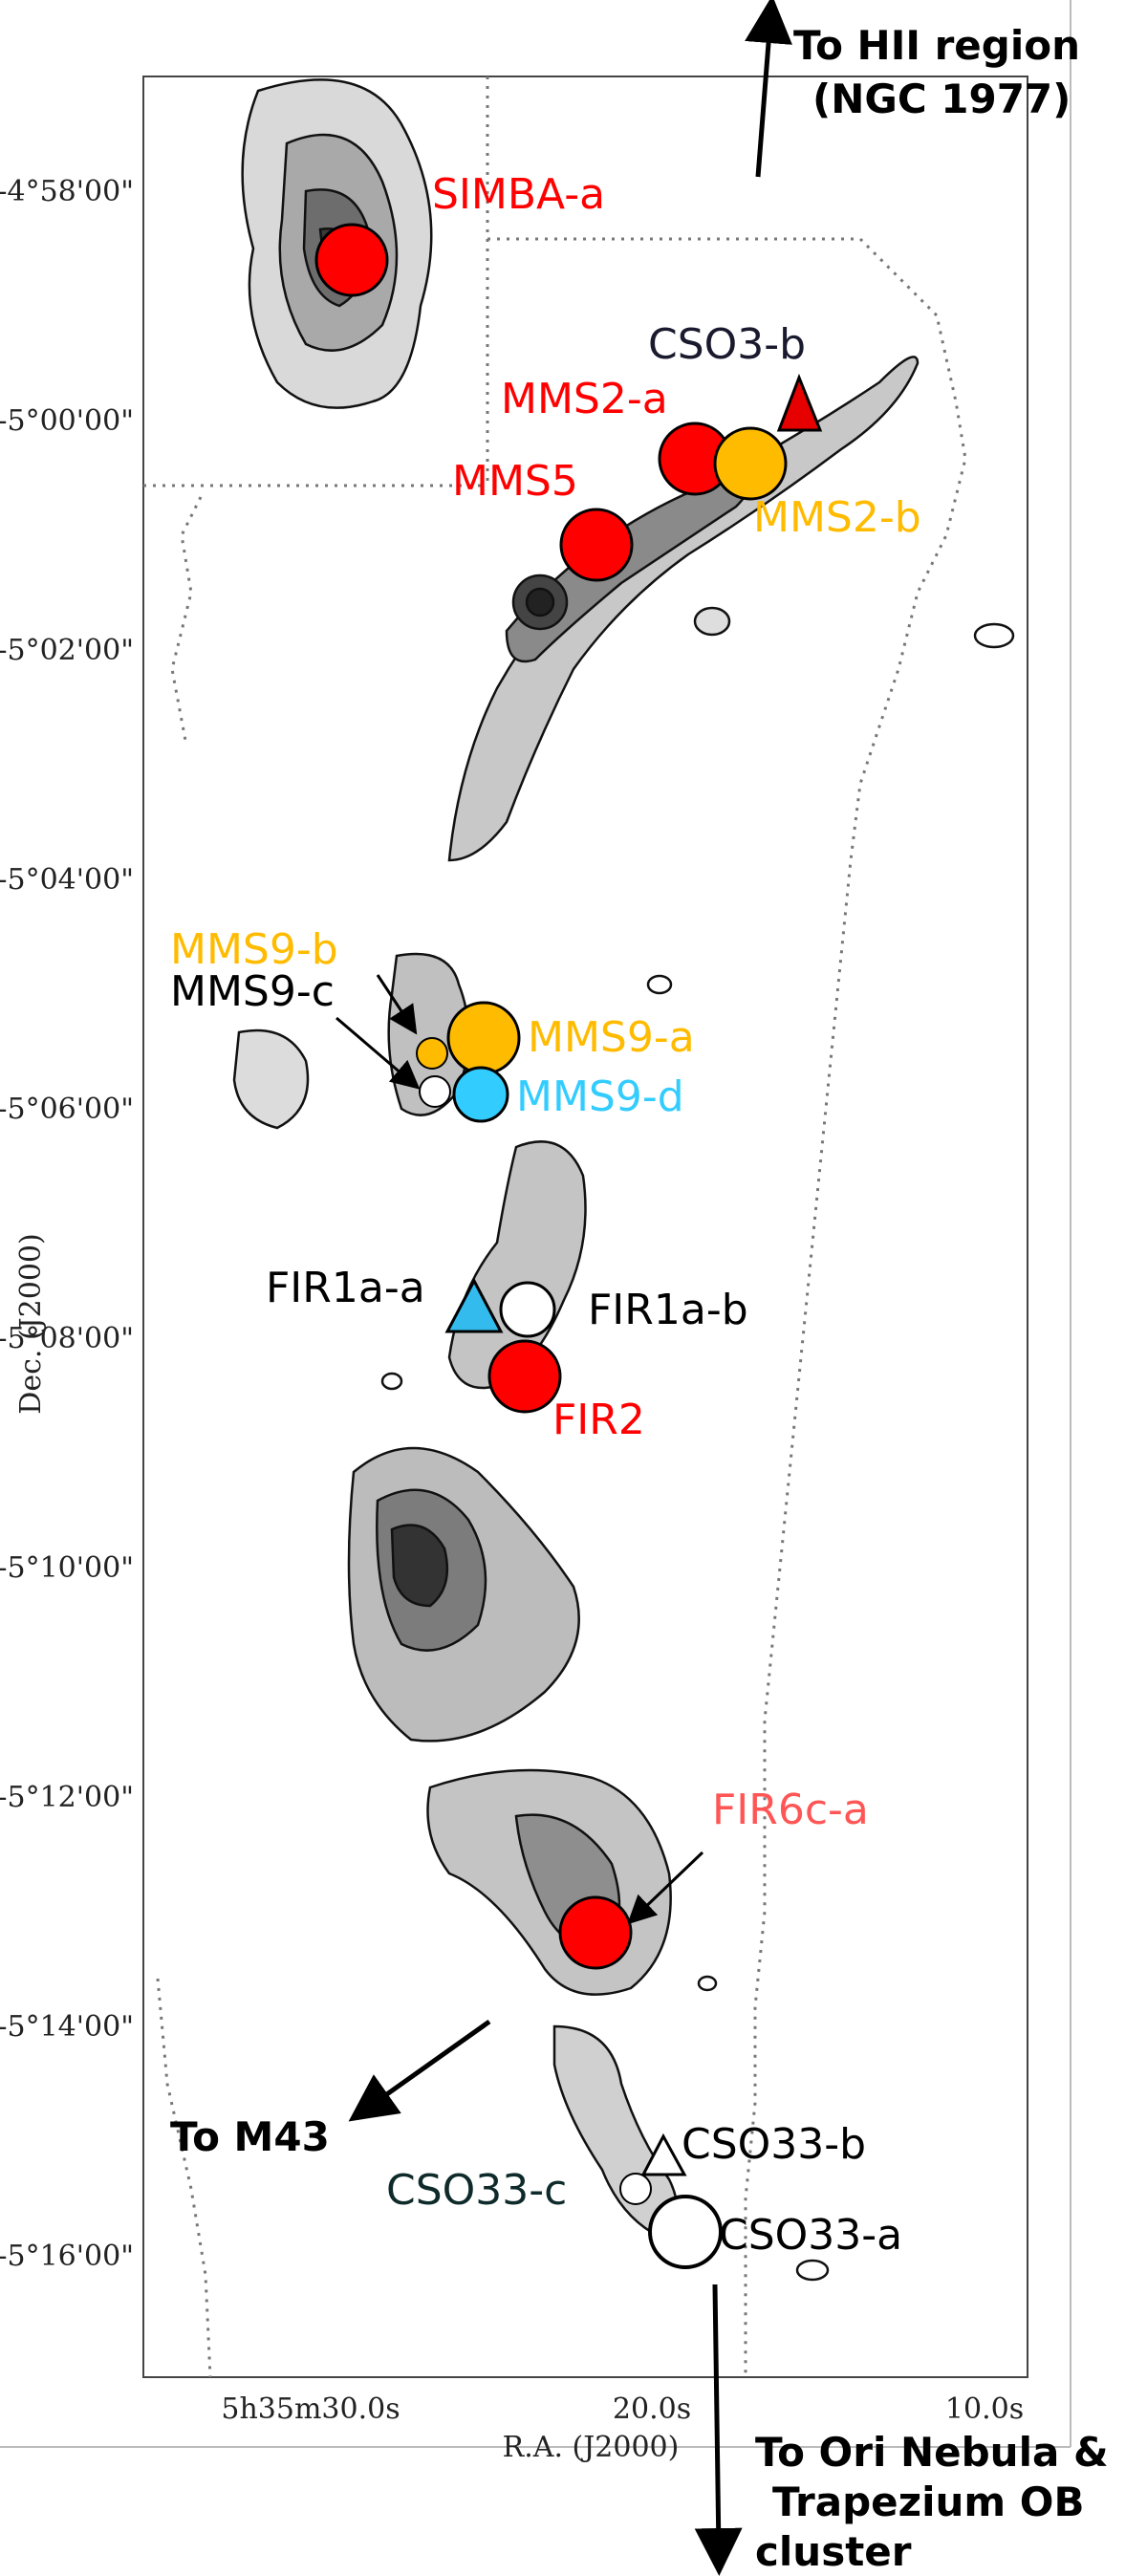 Image resolution: width=1147 pixels, height=2576 pixels. Describe the element at coordinates (67, 421) in the screenshot. I see `y-tick-label: -5°00'00"` at that location.